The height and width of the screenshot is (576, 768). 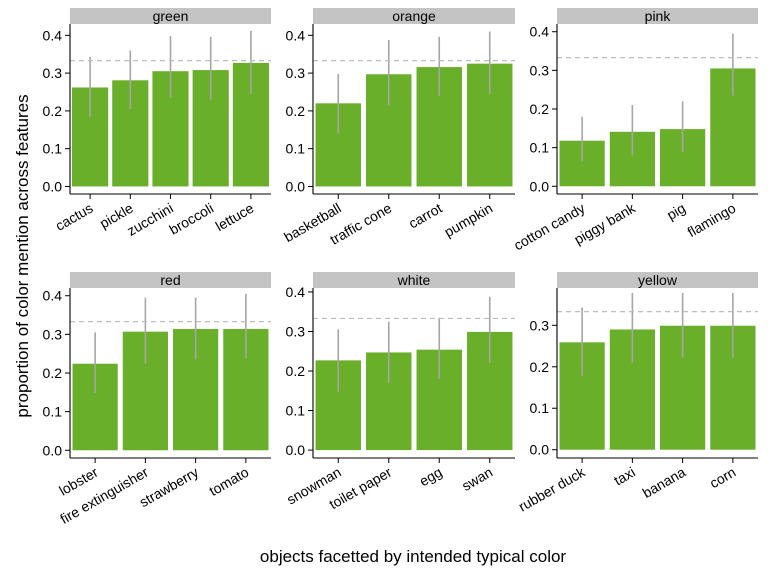 I want to click on x-tick-label: swan, so click(x=477, y=479).